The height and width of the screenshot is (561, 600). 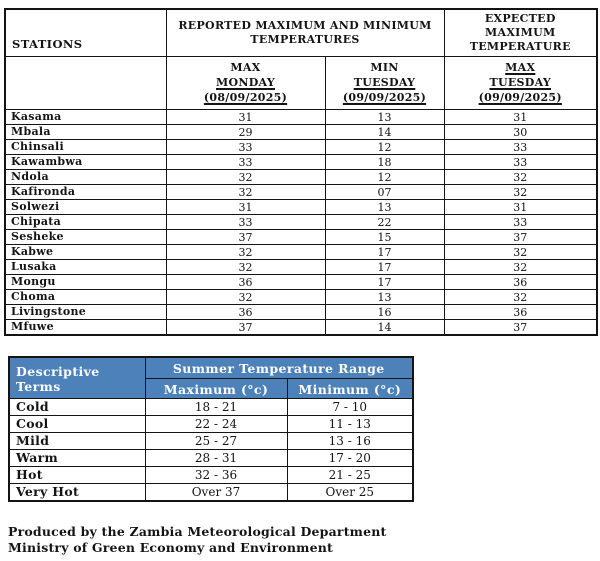 What do you see at coordinates (85, 237) in the screenshot?
I see `station-name-cell: Sesheke` at bounding box center [85, 237].